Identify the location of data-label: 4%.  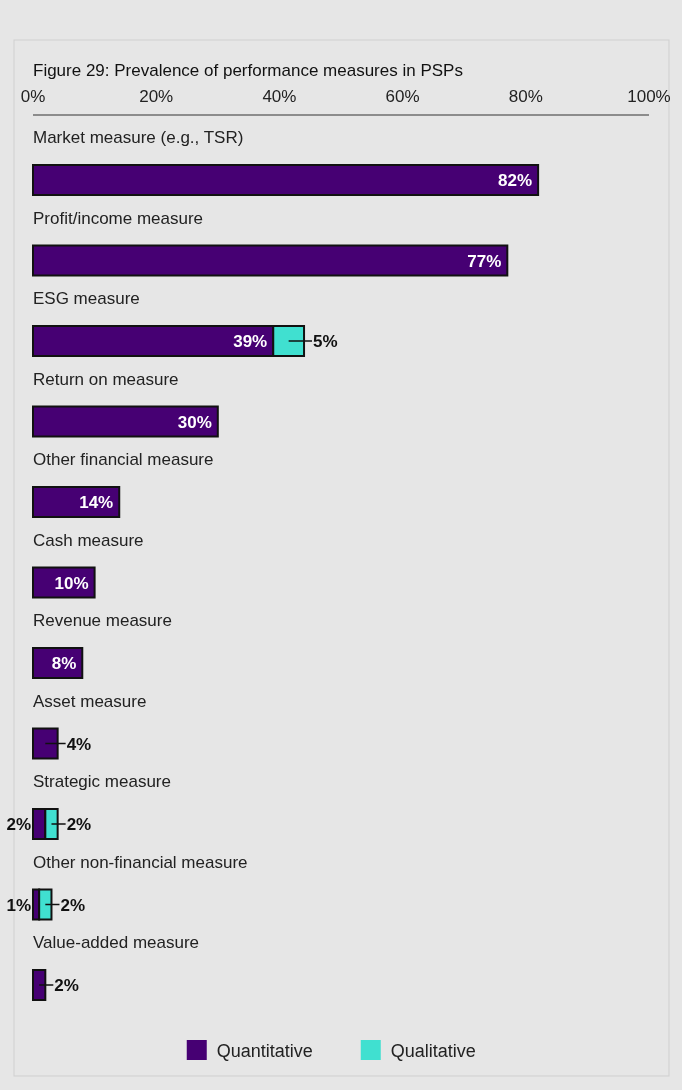
(79, 744).